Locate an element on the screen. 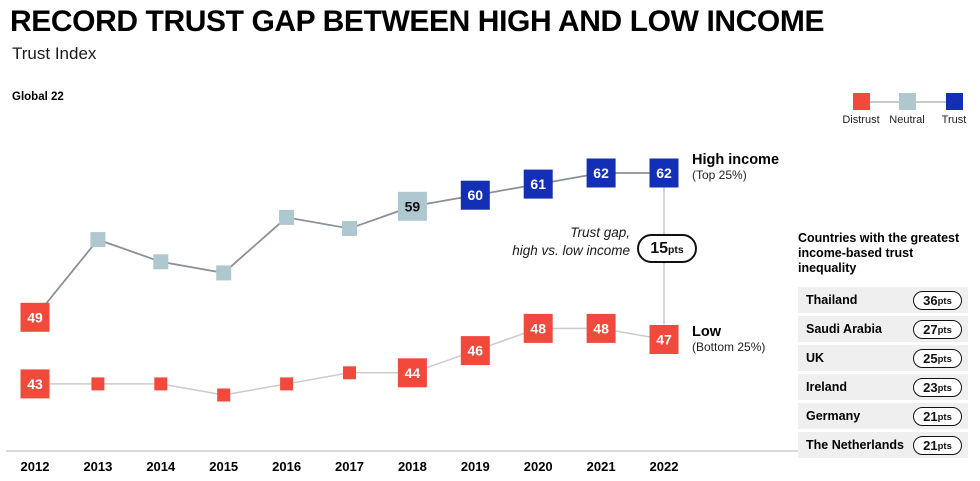 This screenshot has height=481, width=980. table-row: Ireland 23 pts is located at coordinates (883, 387).